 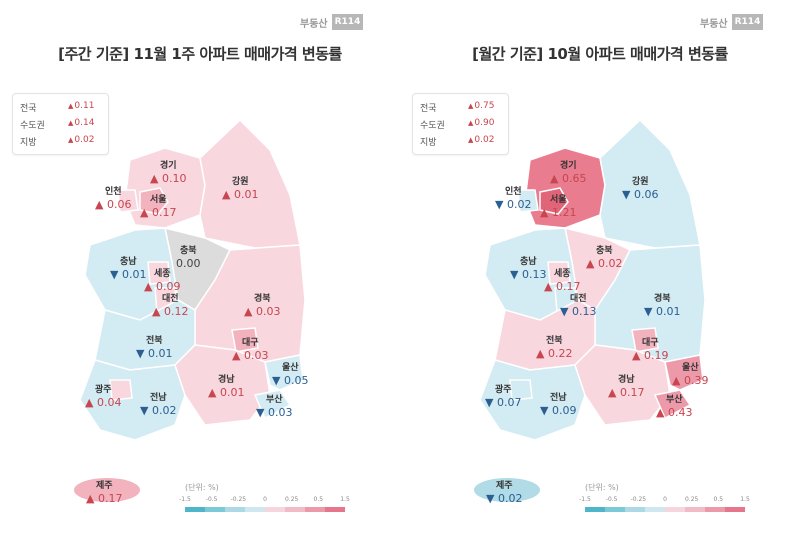 What do you see at coordinates (170, 311) in the screenshot?
I see `region-value: ▲ 0.12` at bounding box center [170, 311].